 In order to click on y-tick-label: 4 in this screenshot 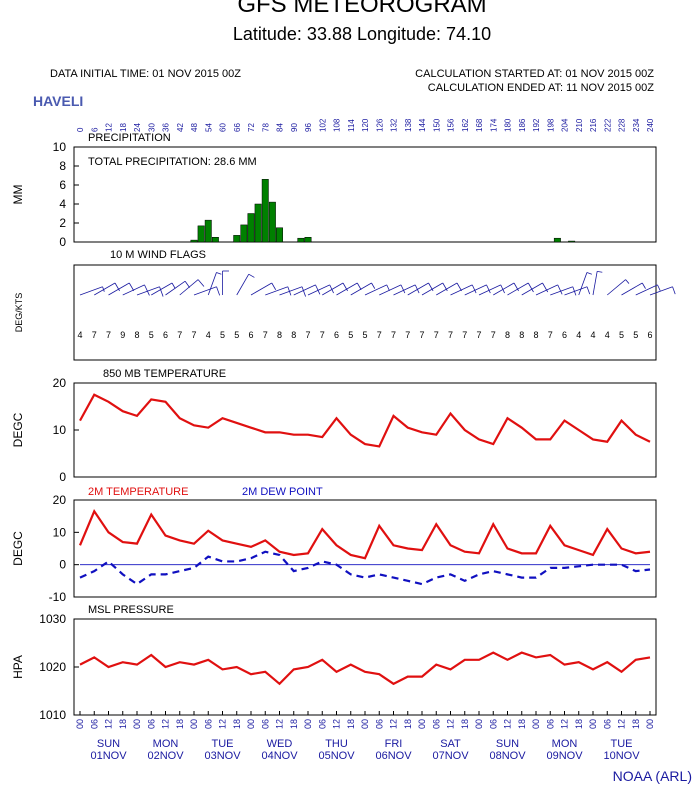, I will do `click(62, 204)`.